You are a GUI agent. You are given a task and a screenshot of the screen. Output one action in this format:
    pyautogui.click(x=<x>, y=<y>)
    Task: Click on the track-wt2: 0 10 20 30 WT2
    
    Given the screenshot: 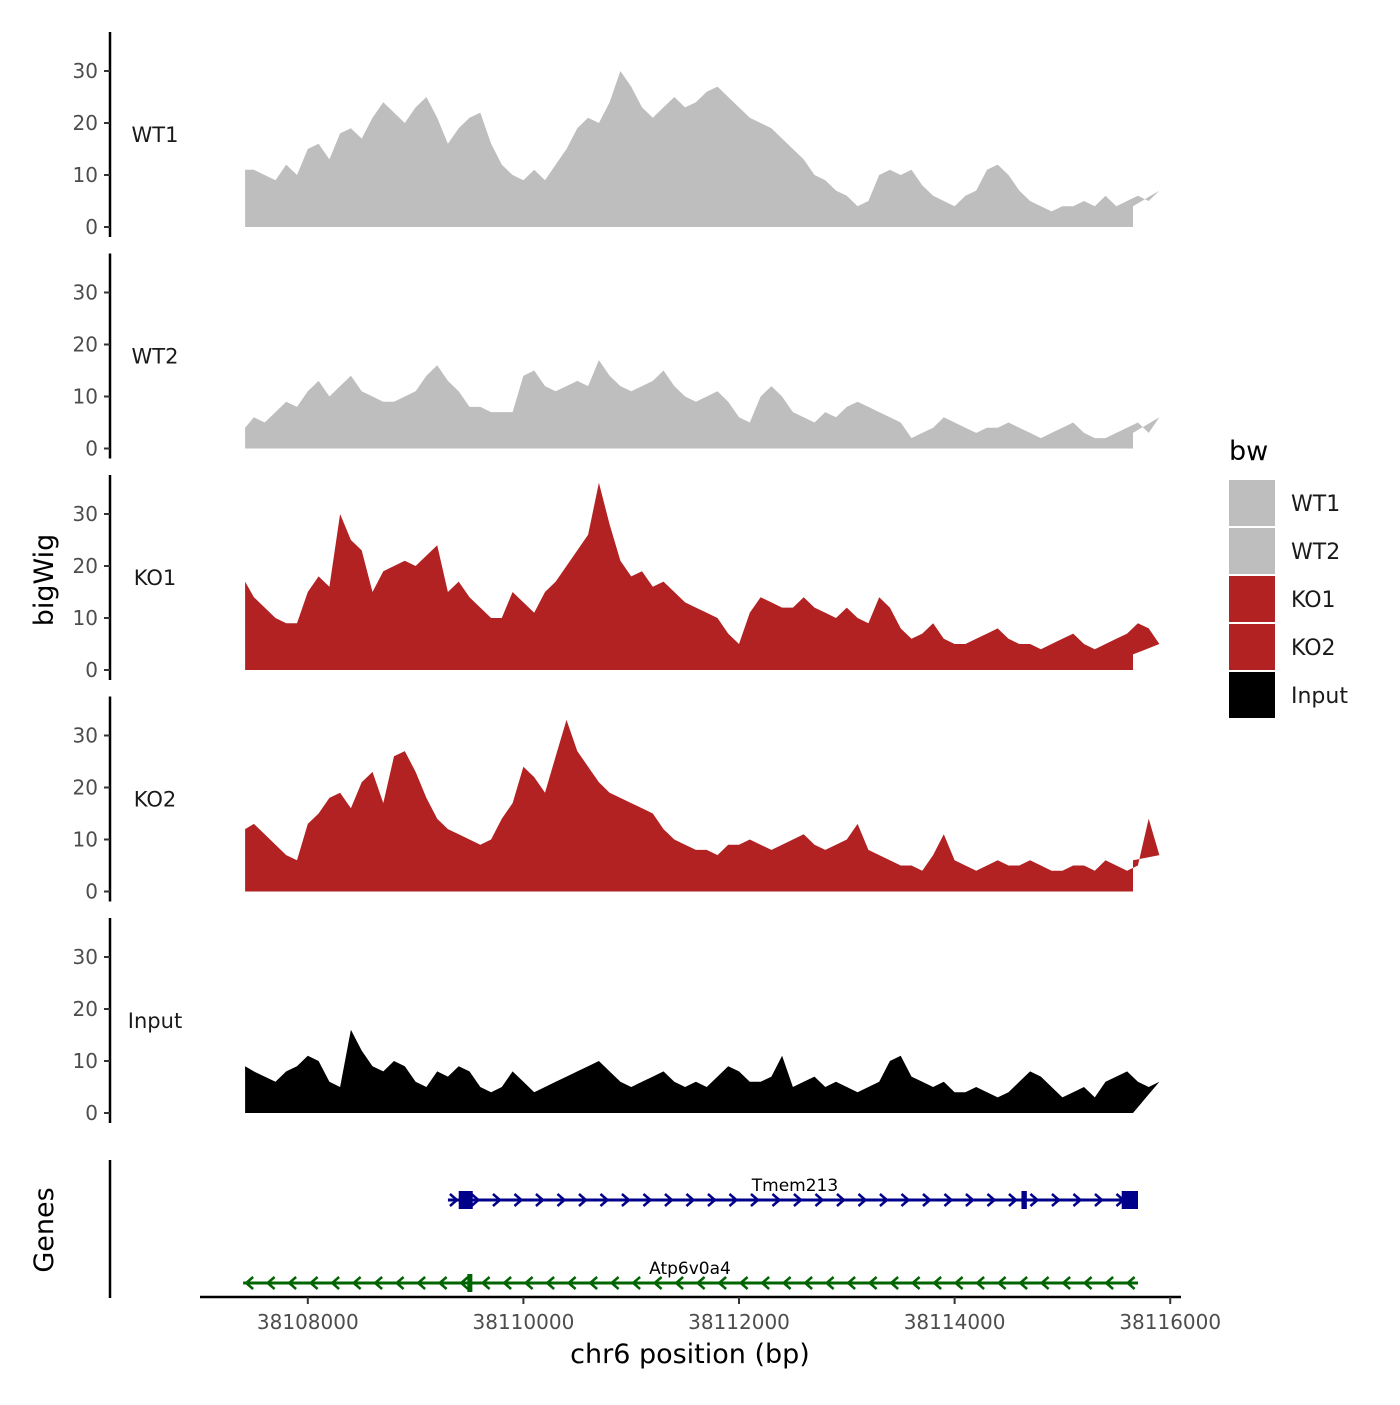 What is the action you would take?
    pyautogui.click(x=616, y=357)
    